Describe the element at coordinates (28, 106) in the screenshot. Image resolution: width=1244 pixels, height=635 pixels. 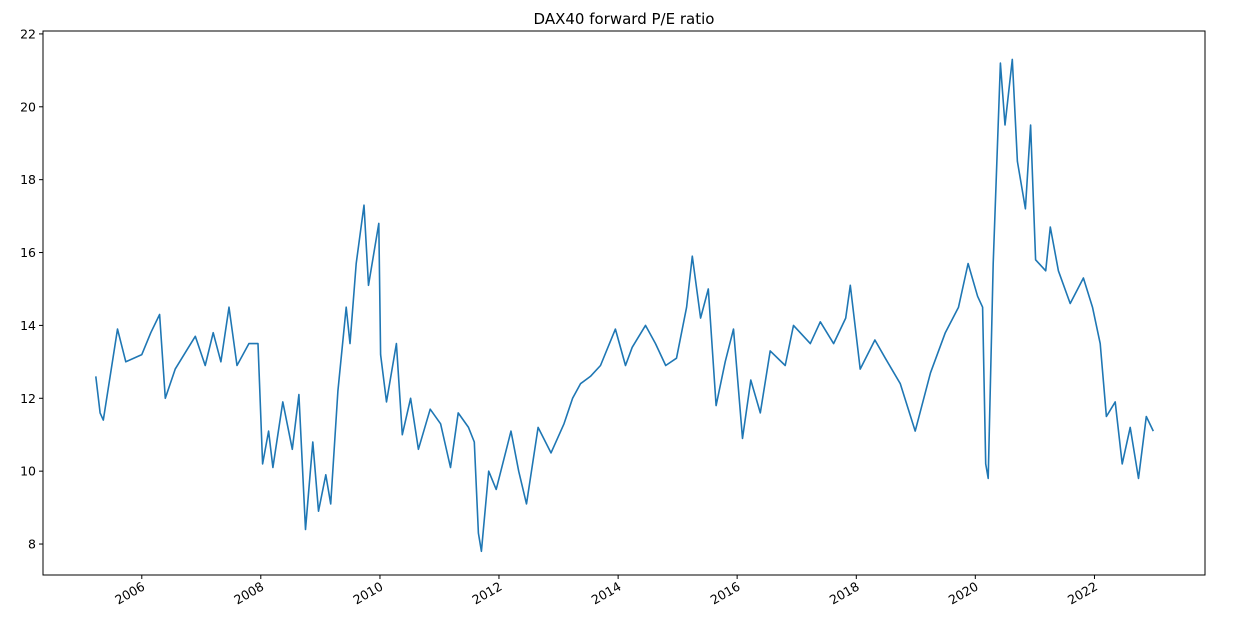
I see `y-tick-label: 20` at that location.